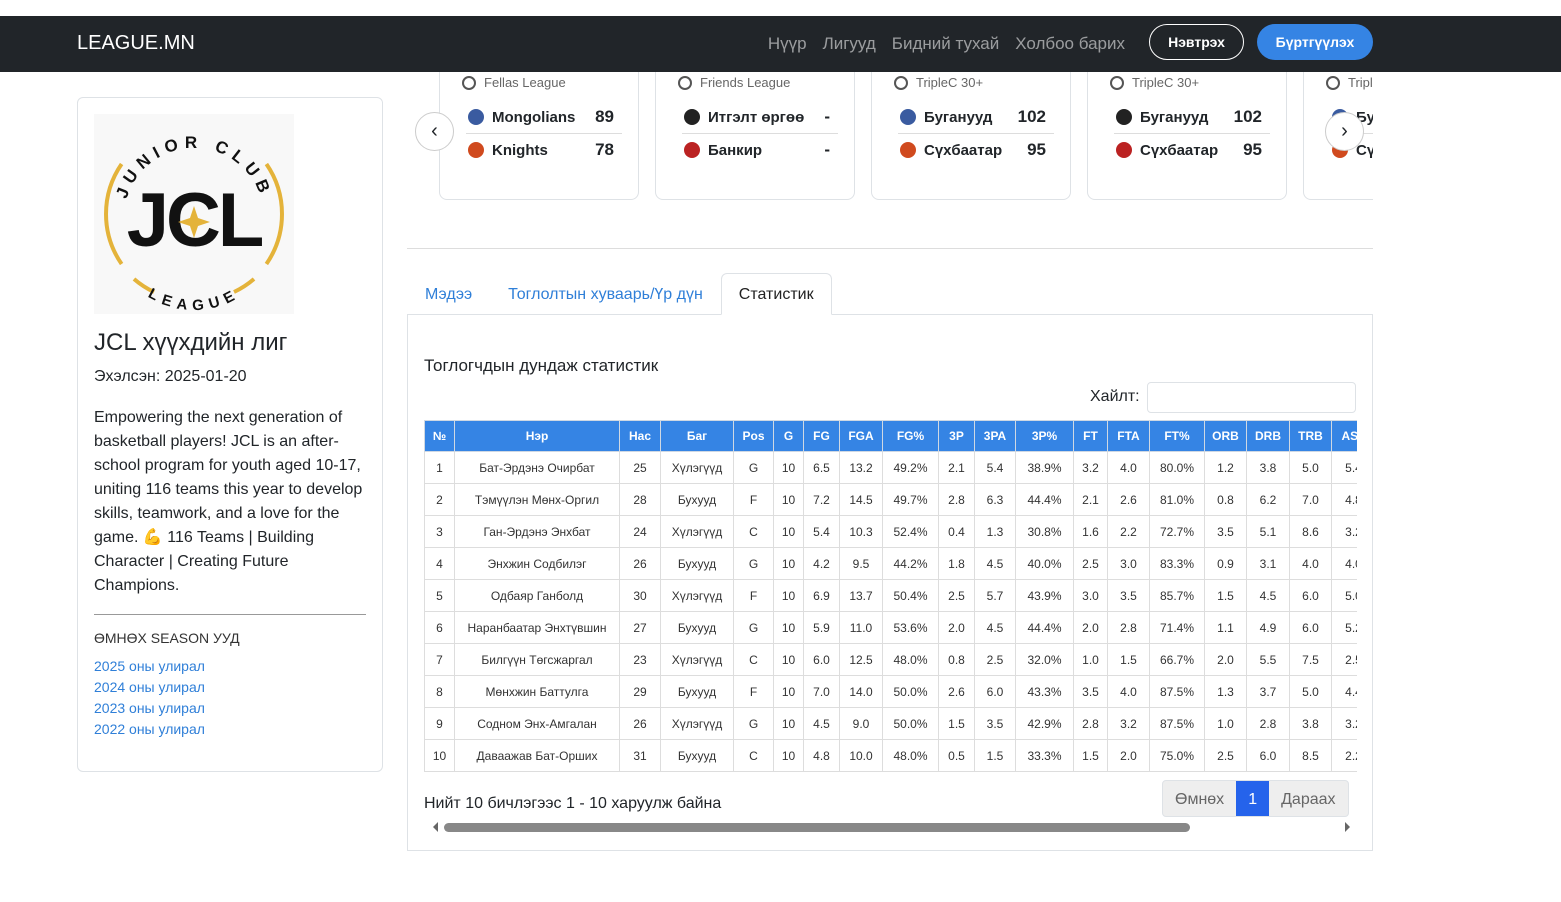 The image size is (1561, 902). I want to click on table-cell: 0.8, so click(956, 659).